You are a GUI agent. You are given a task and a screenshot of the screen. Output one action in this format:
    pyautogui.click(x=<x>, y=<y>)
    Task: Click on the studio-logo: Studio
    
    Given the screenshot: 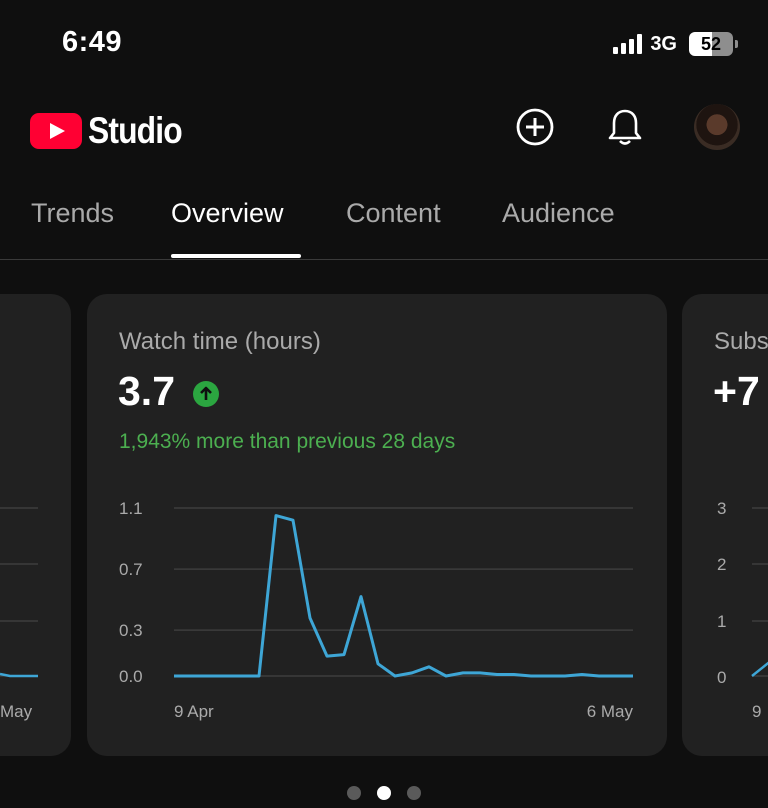 What is the action you would take?
    pyautogui.click(x=113, y=131)
    